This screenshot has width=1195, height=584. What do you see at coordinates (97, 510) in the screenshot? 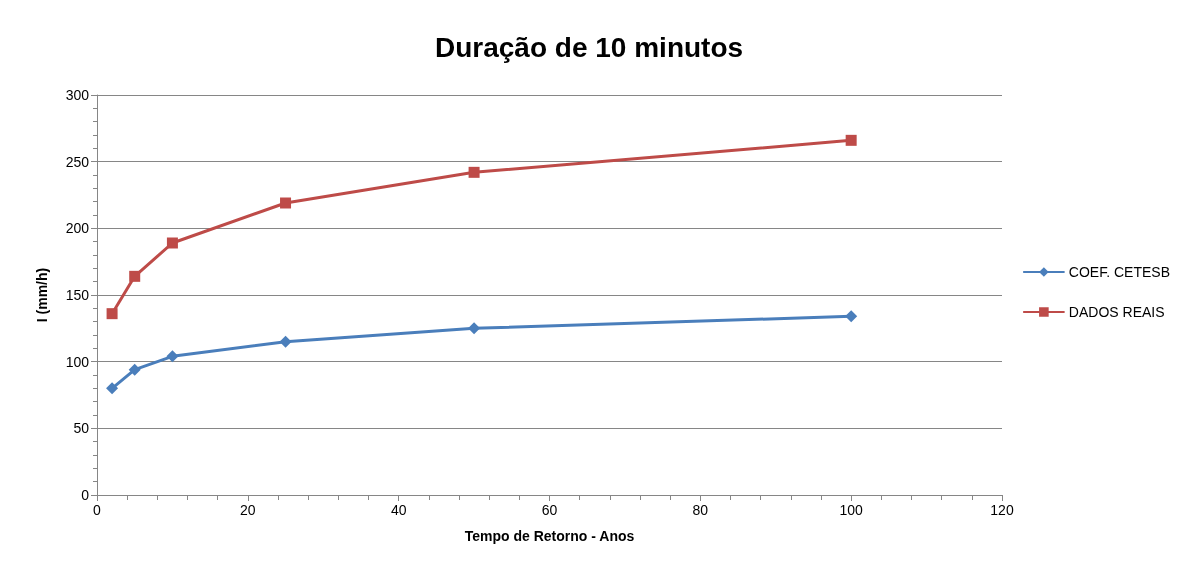
I see `x-tick-label: 0` at bounding box center [97, 510].